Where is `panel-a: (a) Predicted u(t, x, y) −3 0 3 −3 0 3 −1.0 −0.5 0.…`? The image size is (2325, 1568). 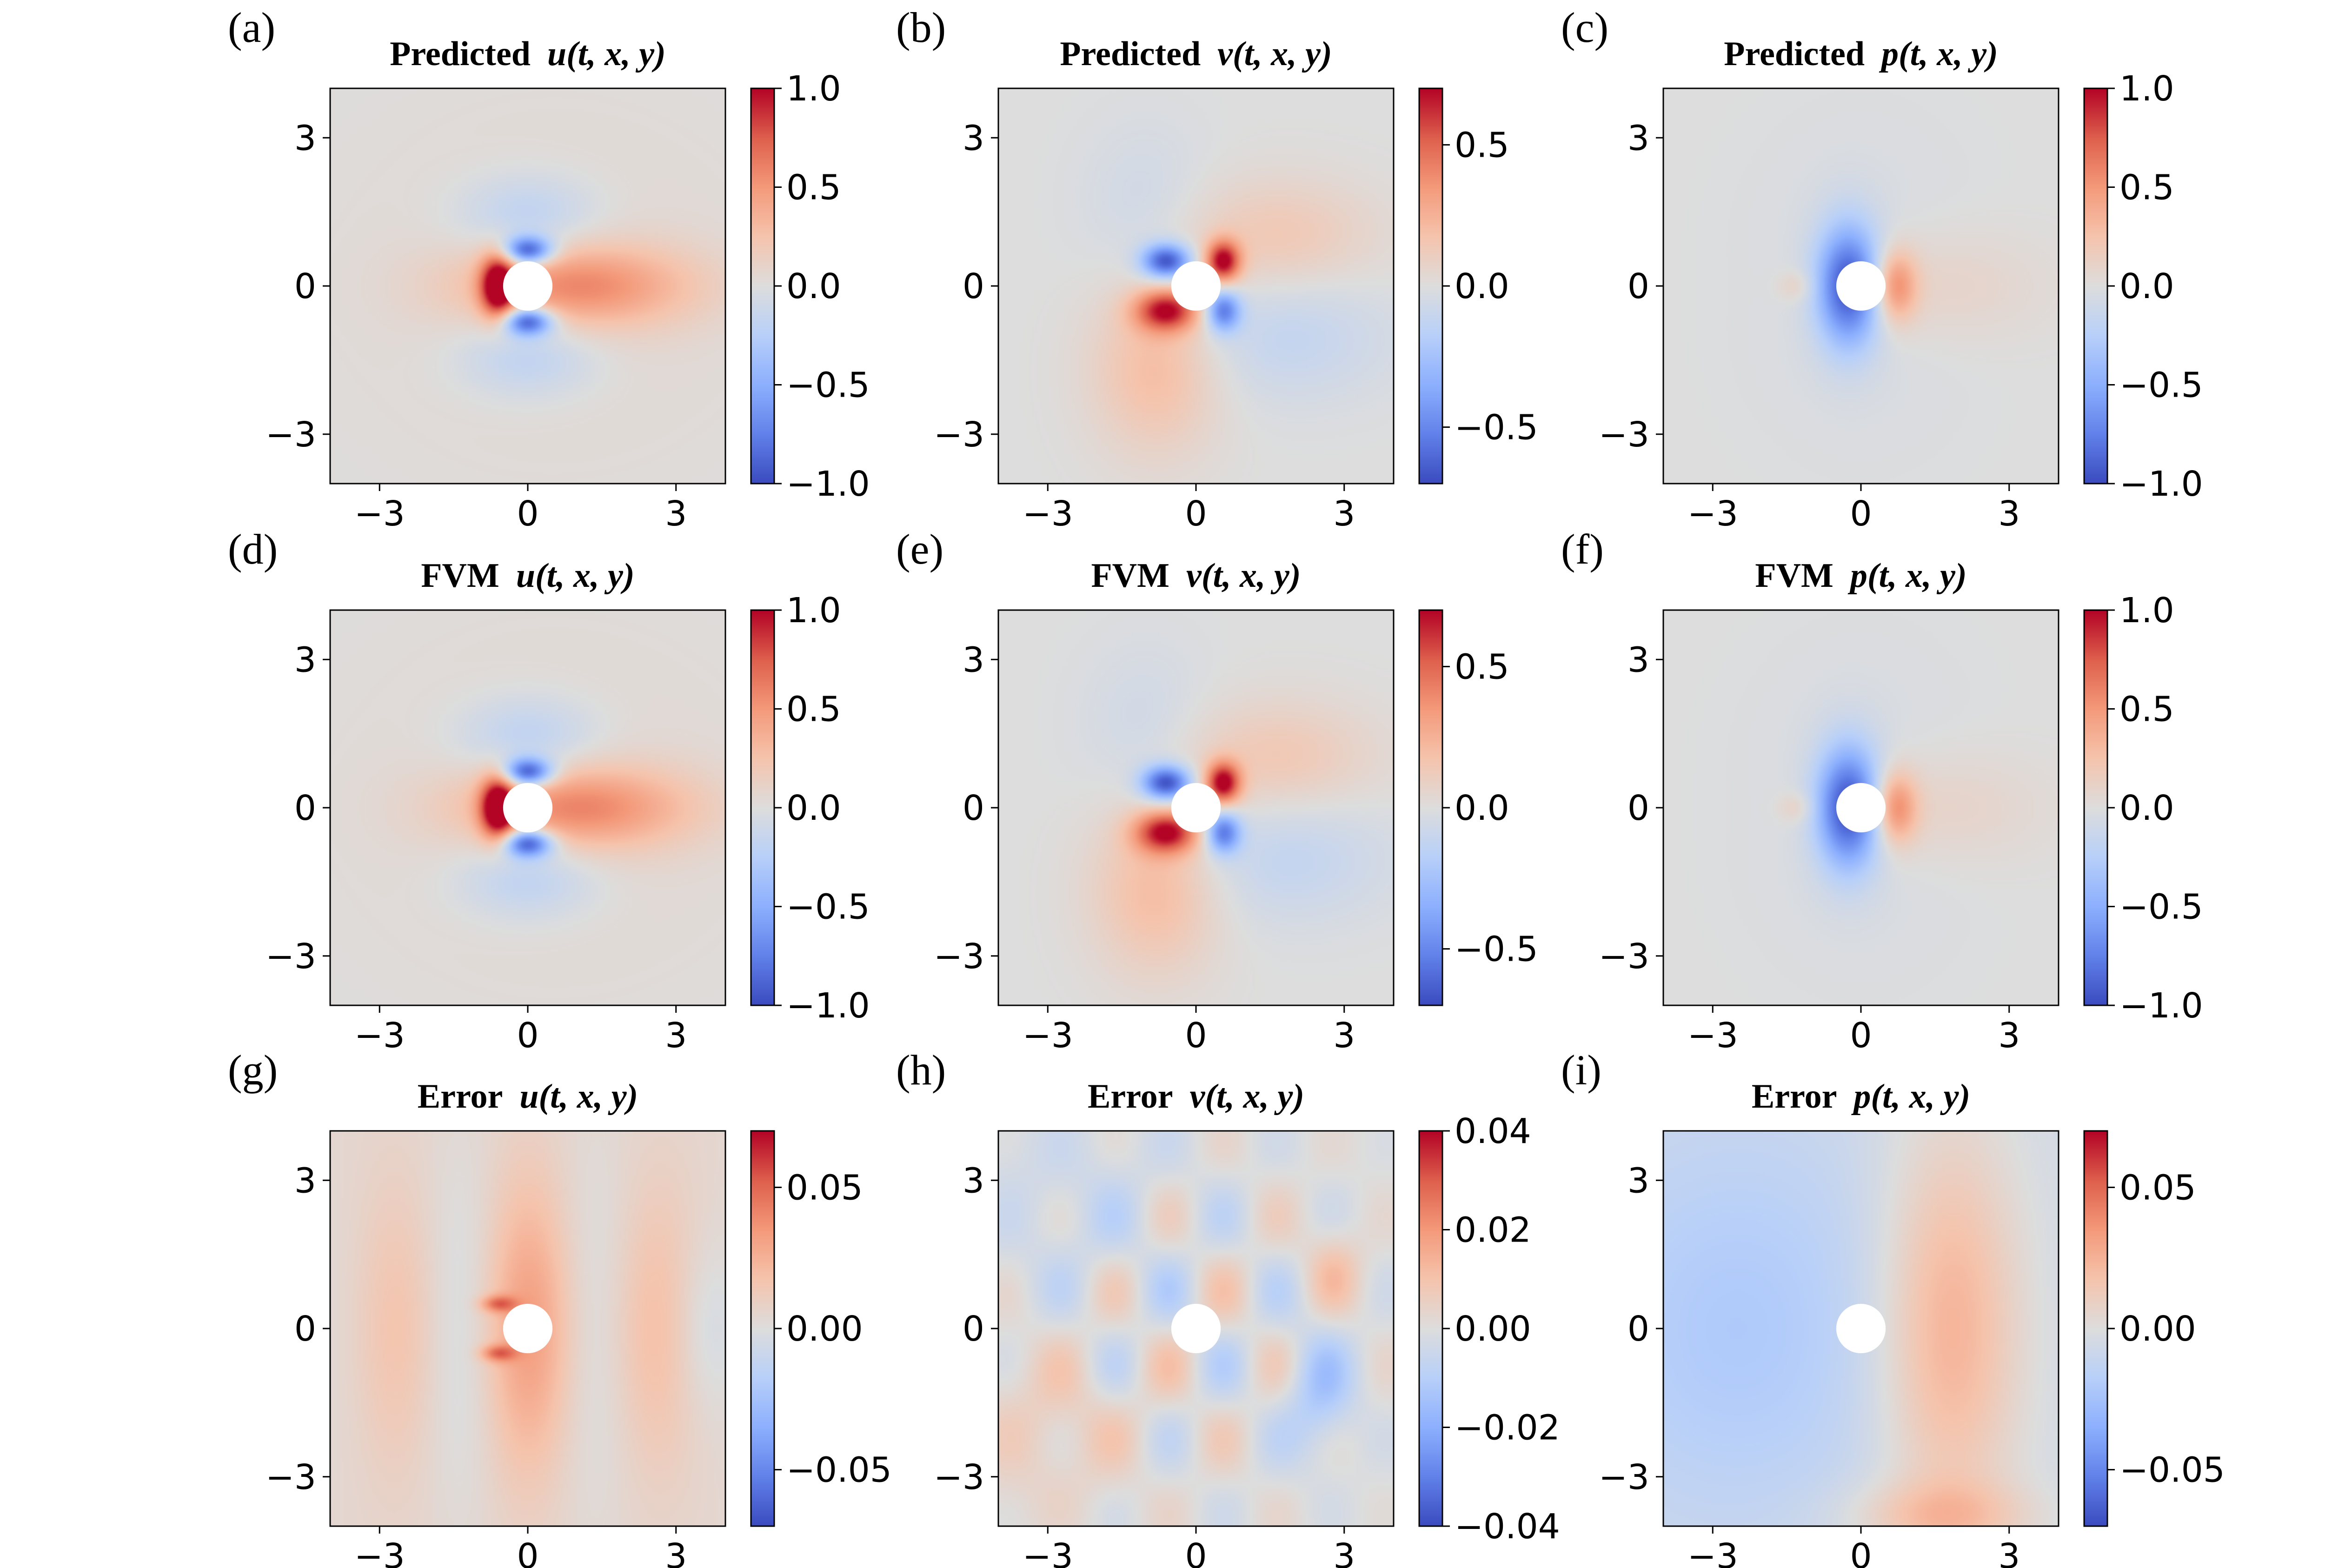 panel-a: (a) Predicted u(t, x, y) −3 0 3 −3 0 3 −1.0 −0.5 0.… is located at coordinates (549, 269).